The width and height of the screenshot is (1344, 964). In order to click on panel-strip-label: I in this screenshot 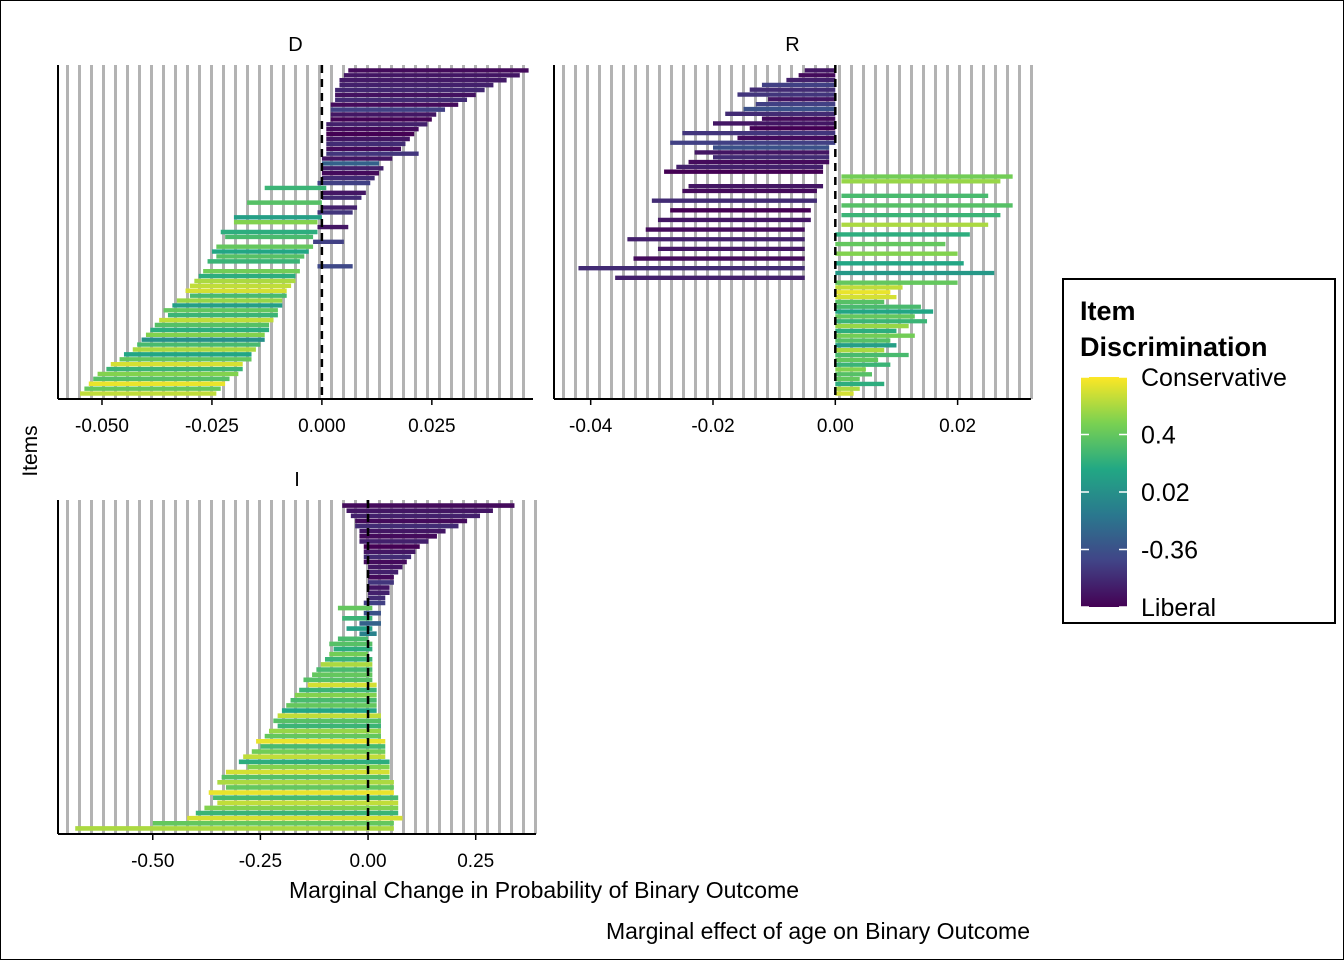, I will do `click(297, 480)`.